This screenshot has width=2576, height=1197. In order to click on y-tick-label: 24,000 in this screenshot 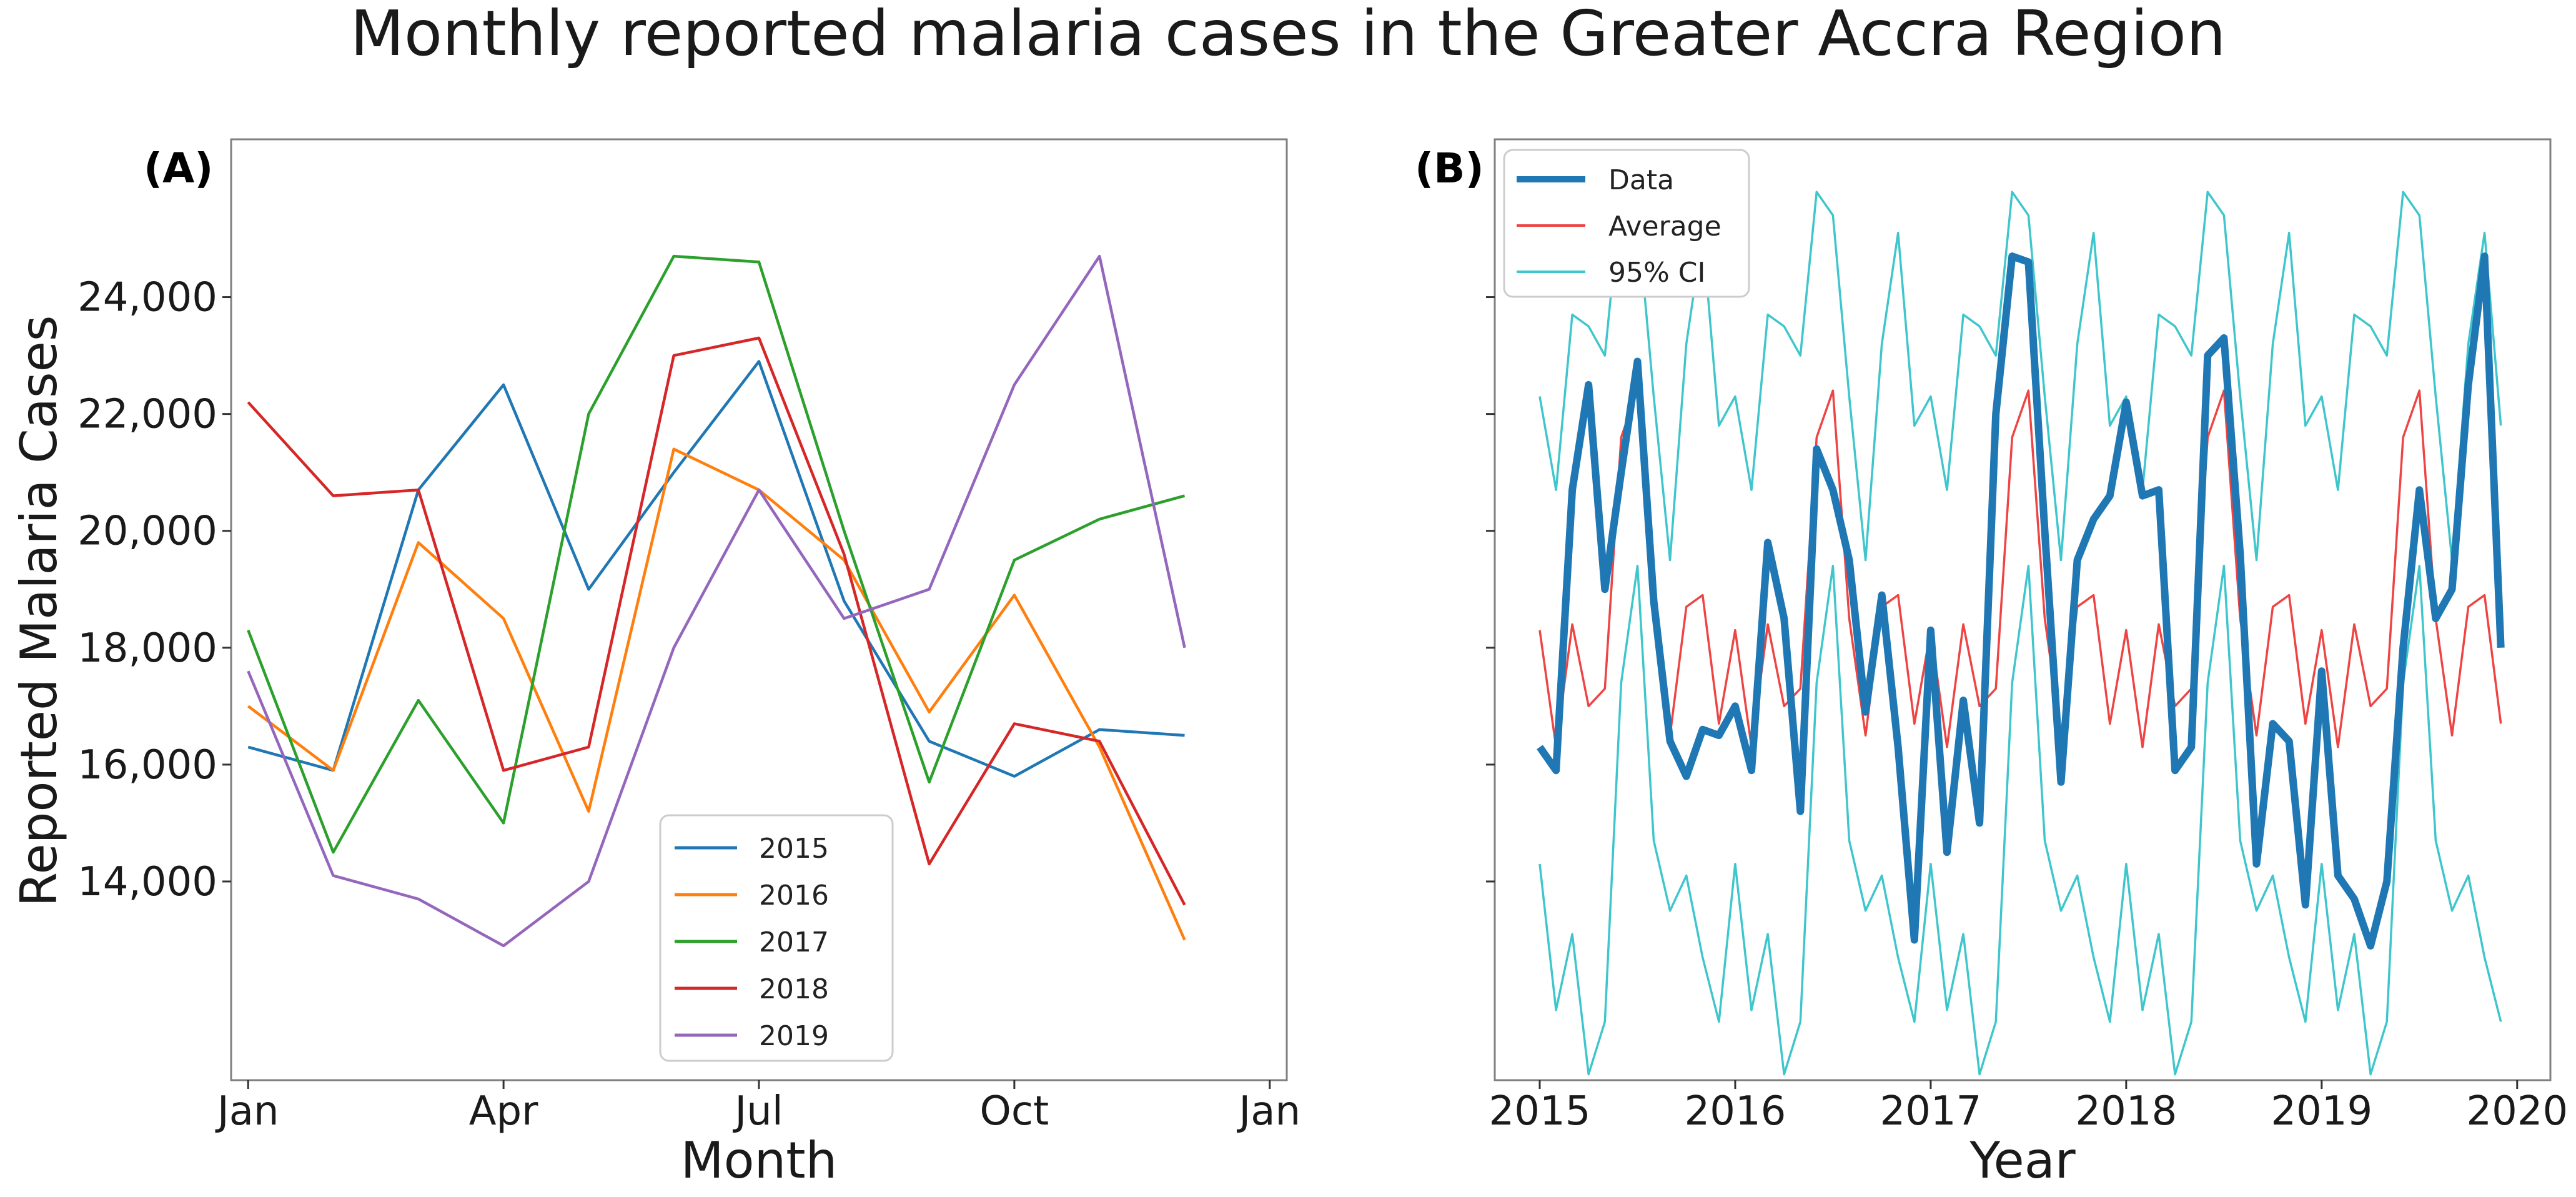, I will do `click(147, 298)`.